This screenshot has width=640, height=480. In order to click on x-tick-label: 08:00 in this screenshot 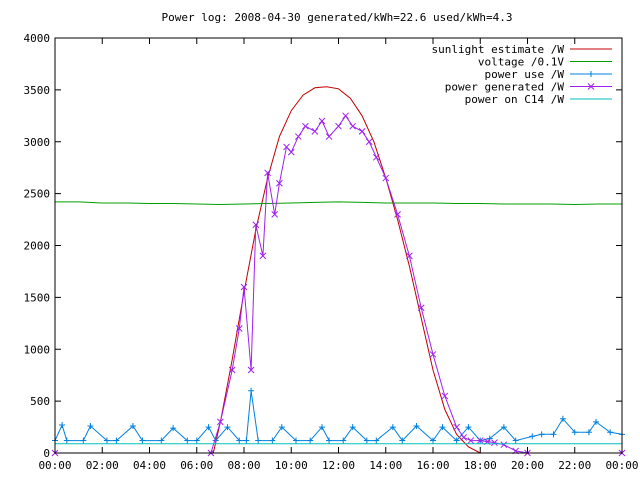, I will do `click(243, 465)`.